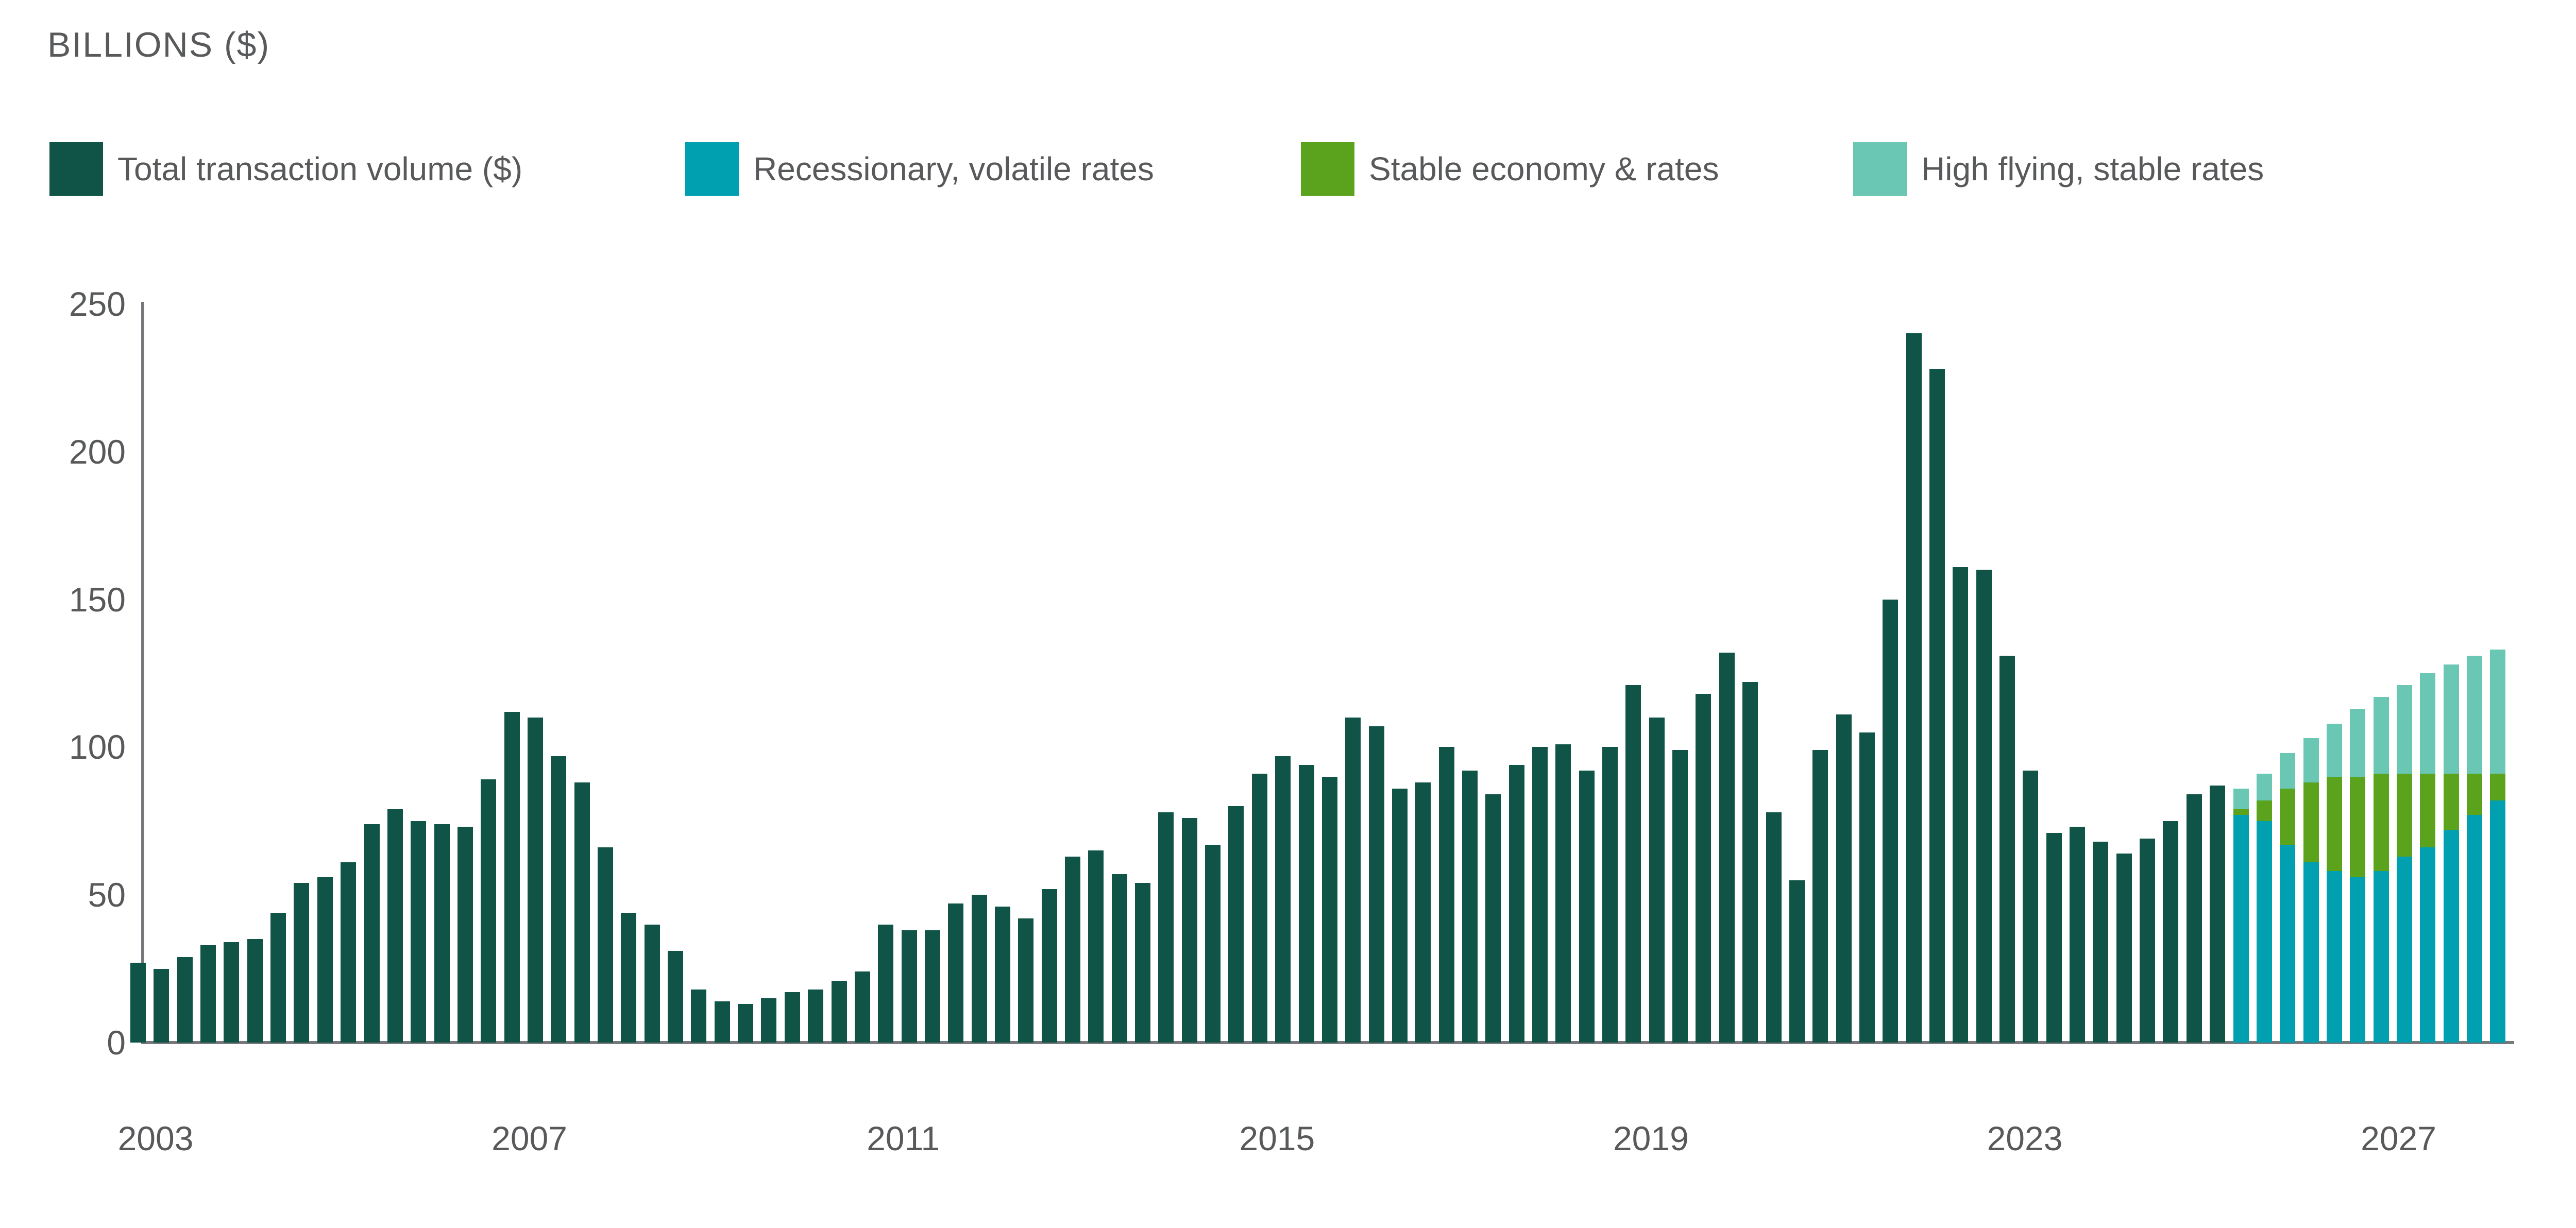 This screenshot has width=2576, height=1228. What do you see at coordinates (2025, 1138) in the screenshot?
I see `x-axis-tick-2023: 2023` at bounding box center [2025, 1138].